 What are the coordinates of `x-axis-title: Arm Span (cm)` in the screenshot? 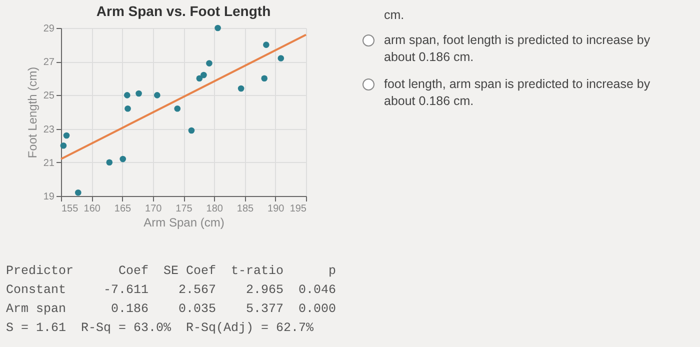 It's located at (184, 223).